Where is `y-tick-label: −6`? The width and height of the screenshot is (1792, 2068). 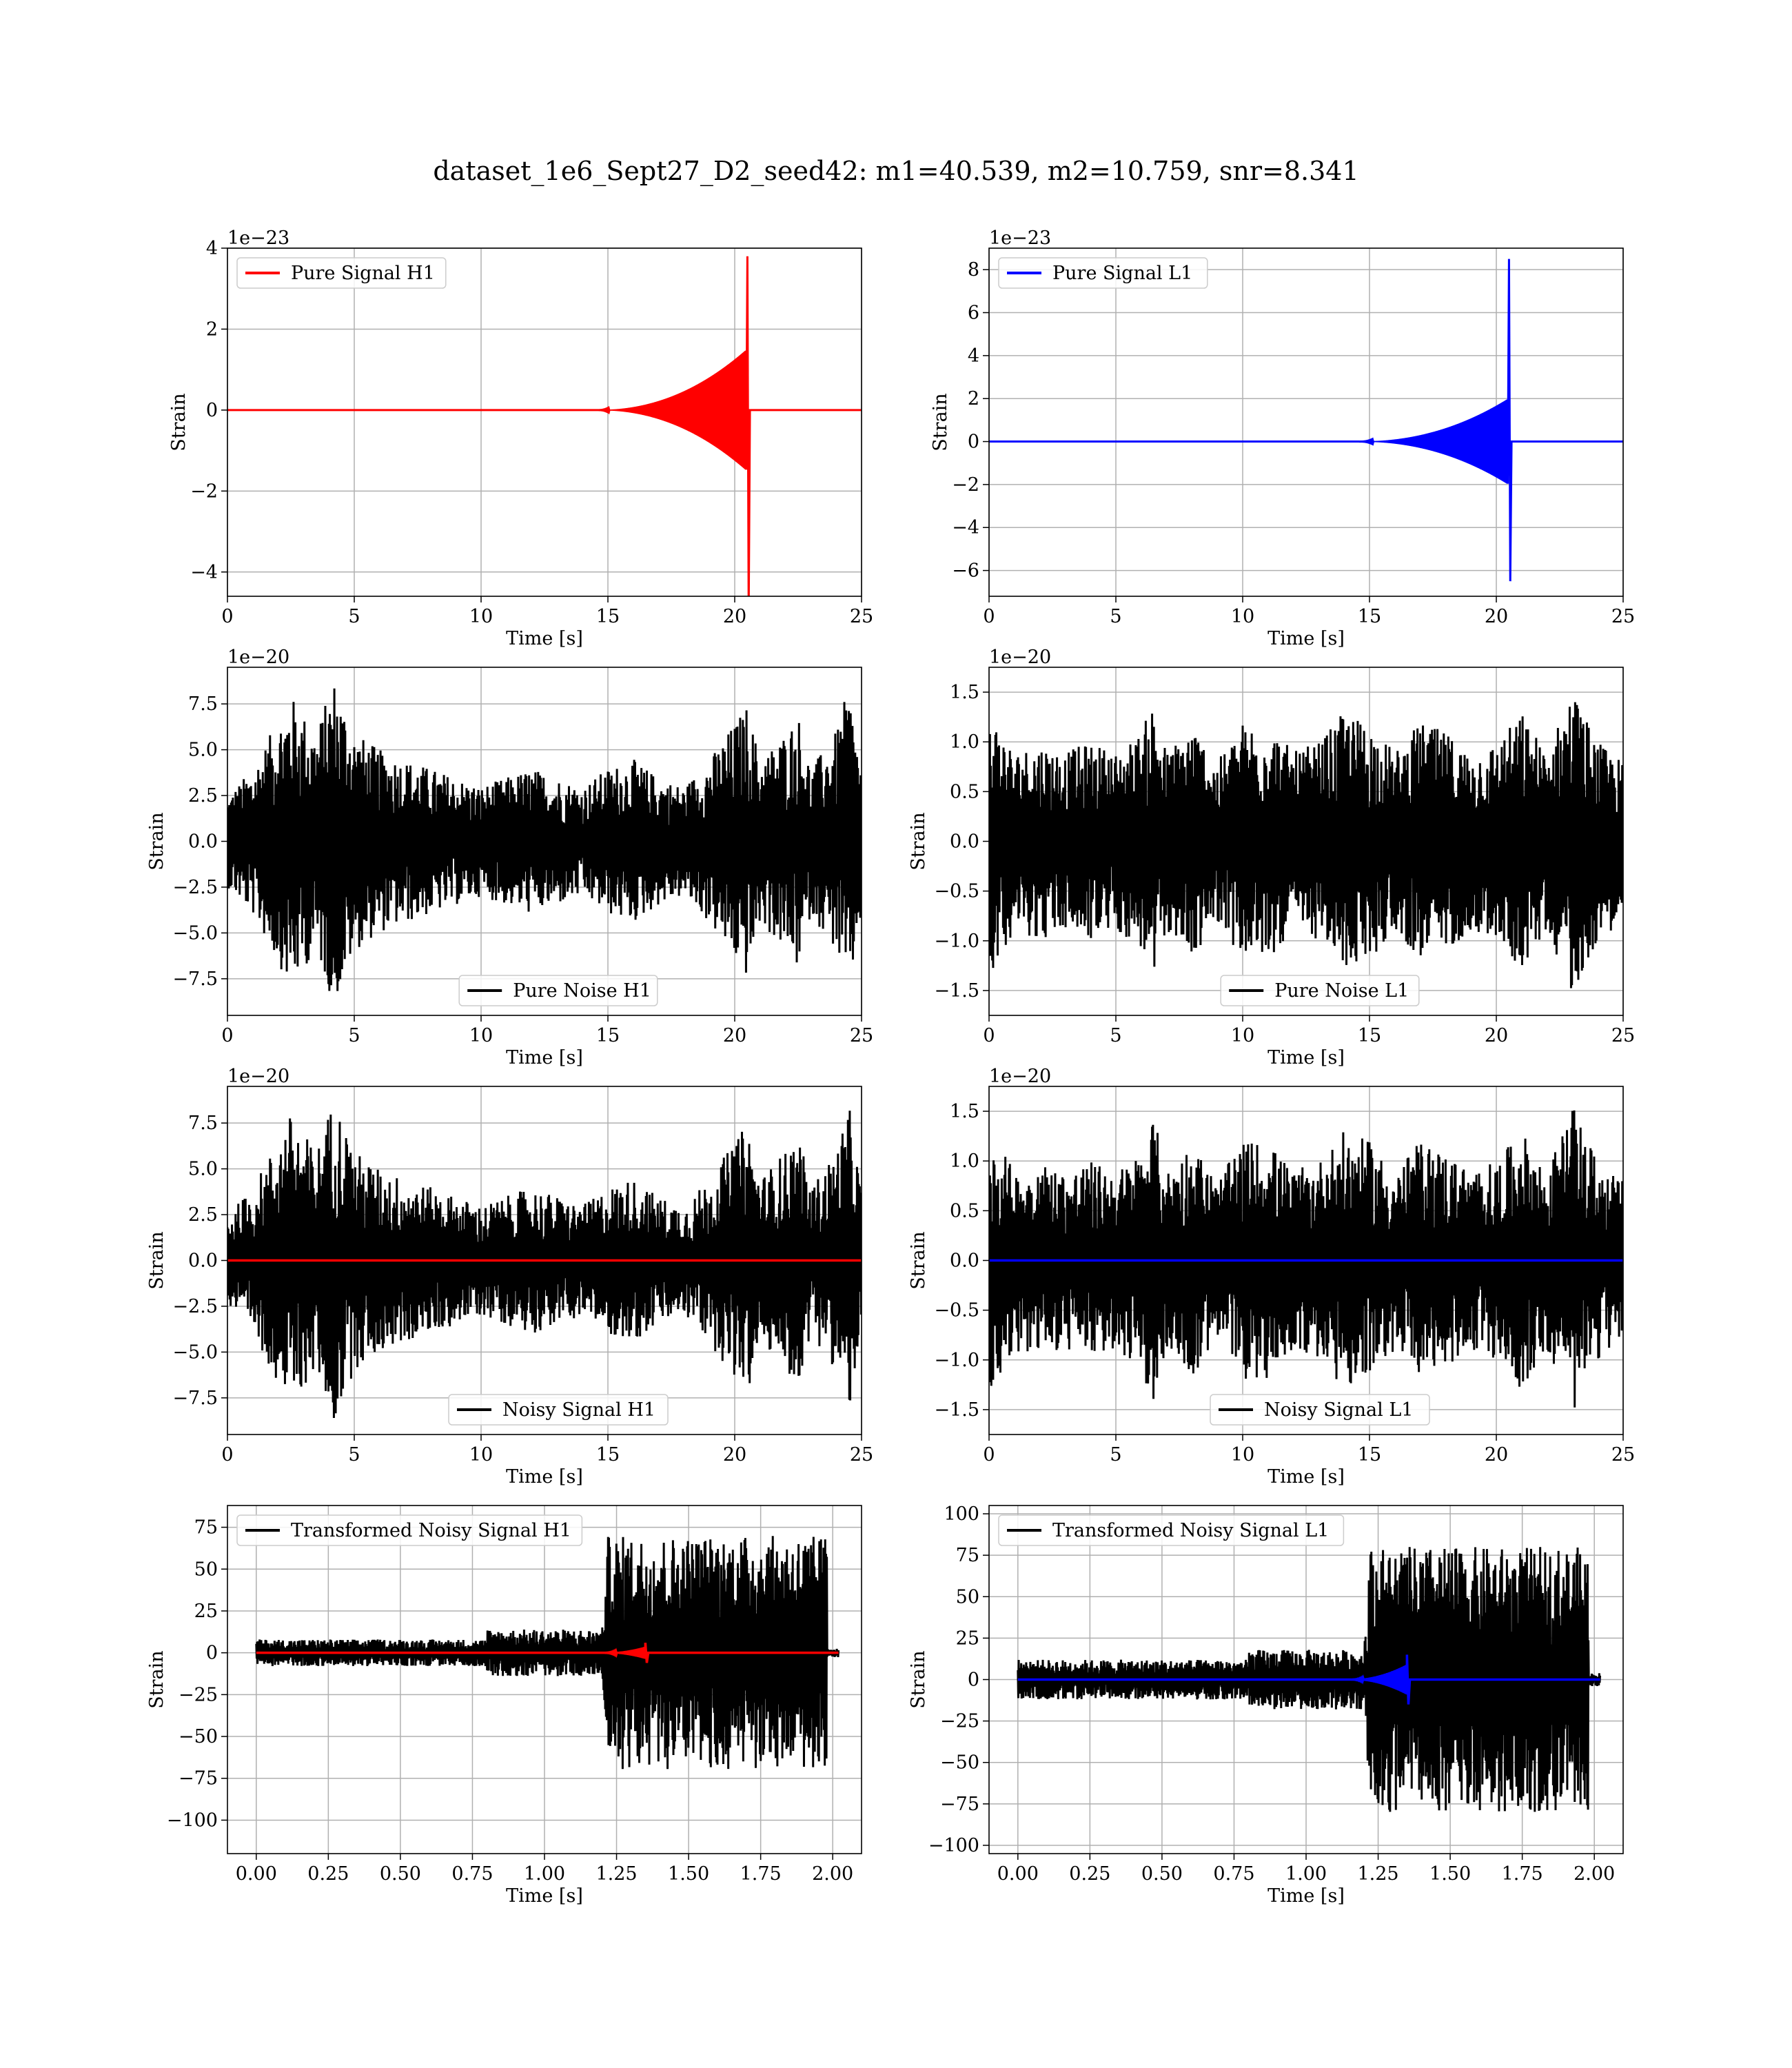
y-tick-label: −6 is located at coordinates (965, 571).